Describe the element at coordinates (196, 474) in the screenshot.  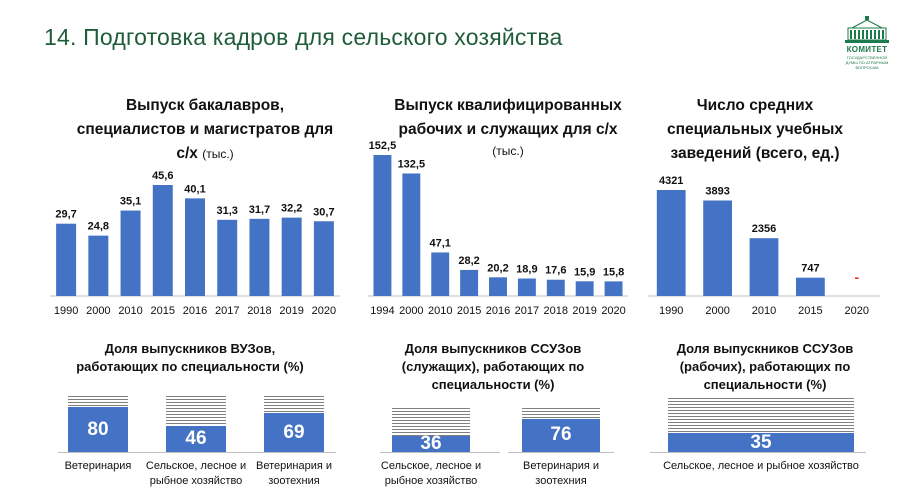
I see `share1-category-label: Сельское, лесное и рыбное хозяйство` at that location.